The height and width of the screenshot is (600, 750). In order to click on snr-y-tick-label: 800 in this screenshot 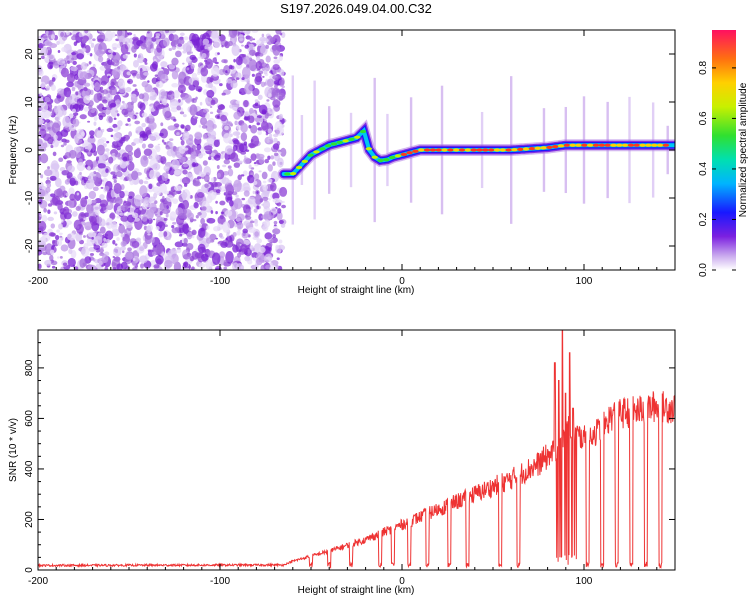, I will do `click(29, 367)`.